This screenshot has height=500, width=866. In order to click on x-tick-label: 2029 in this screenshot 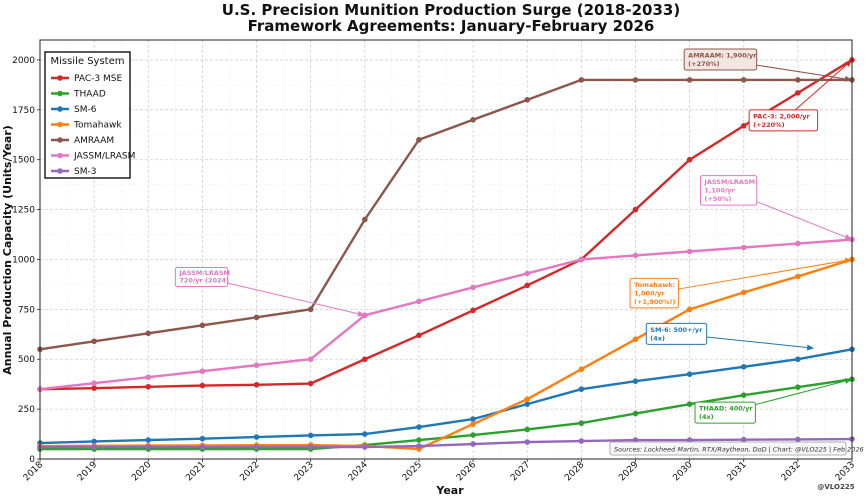, I will do `click(628, 471)`.